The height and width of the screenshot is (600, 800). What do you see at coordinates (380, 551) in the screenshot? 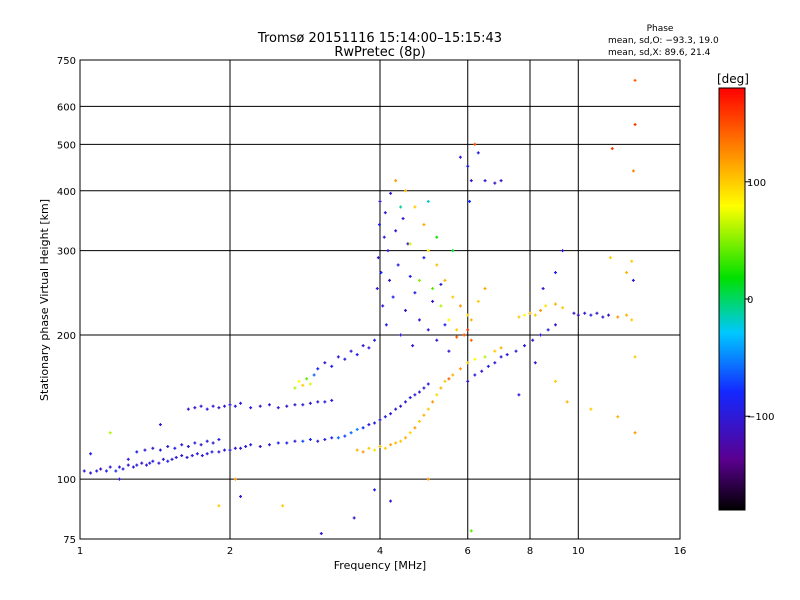
I see `x-tick-label: 4` at bounding box center [380, 551].